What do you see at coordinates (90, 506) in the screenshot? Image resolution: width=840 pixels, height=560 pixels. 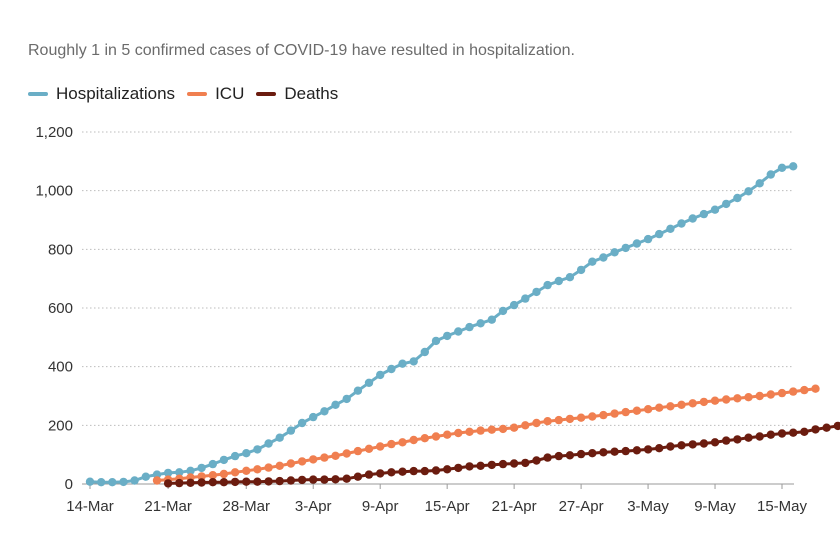 I see `x-tick-label: 14-Mar` at bounding box center [90, 506].